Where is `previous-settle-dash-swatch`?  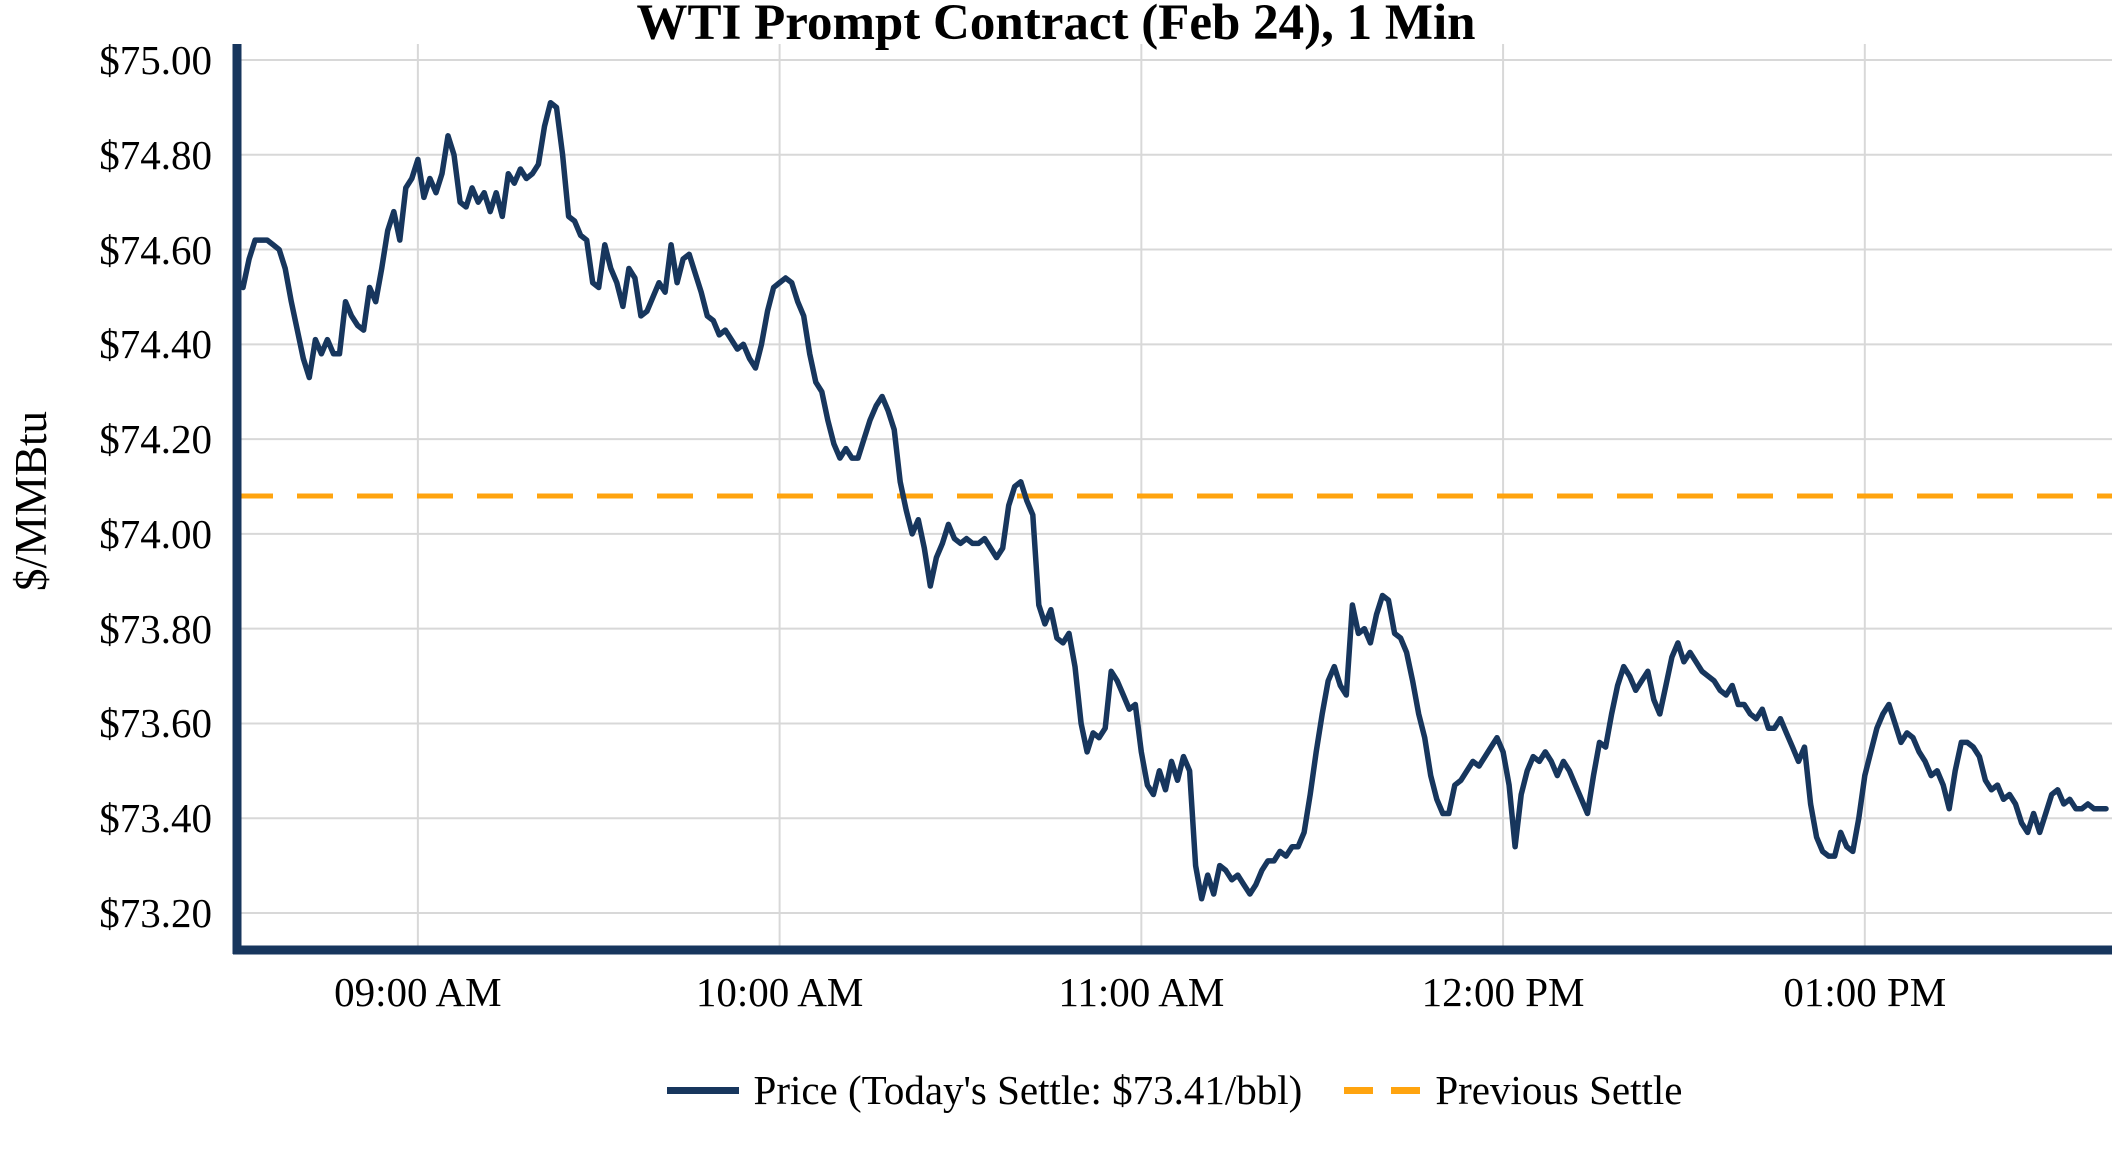 previous-settle-dash-swatch is located at coordinates (1382, 1090).